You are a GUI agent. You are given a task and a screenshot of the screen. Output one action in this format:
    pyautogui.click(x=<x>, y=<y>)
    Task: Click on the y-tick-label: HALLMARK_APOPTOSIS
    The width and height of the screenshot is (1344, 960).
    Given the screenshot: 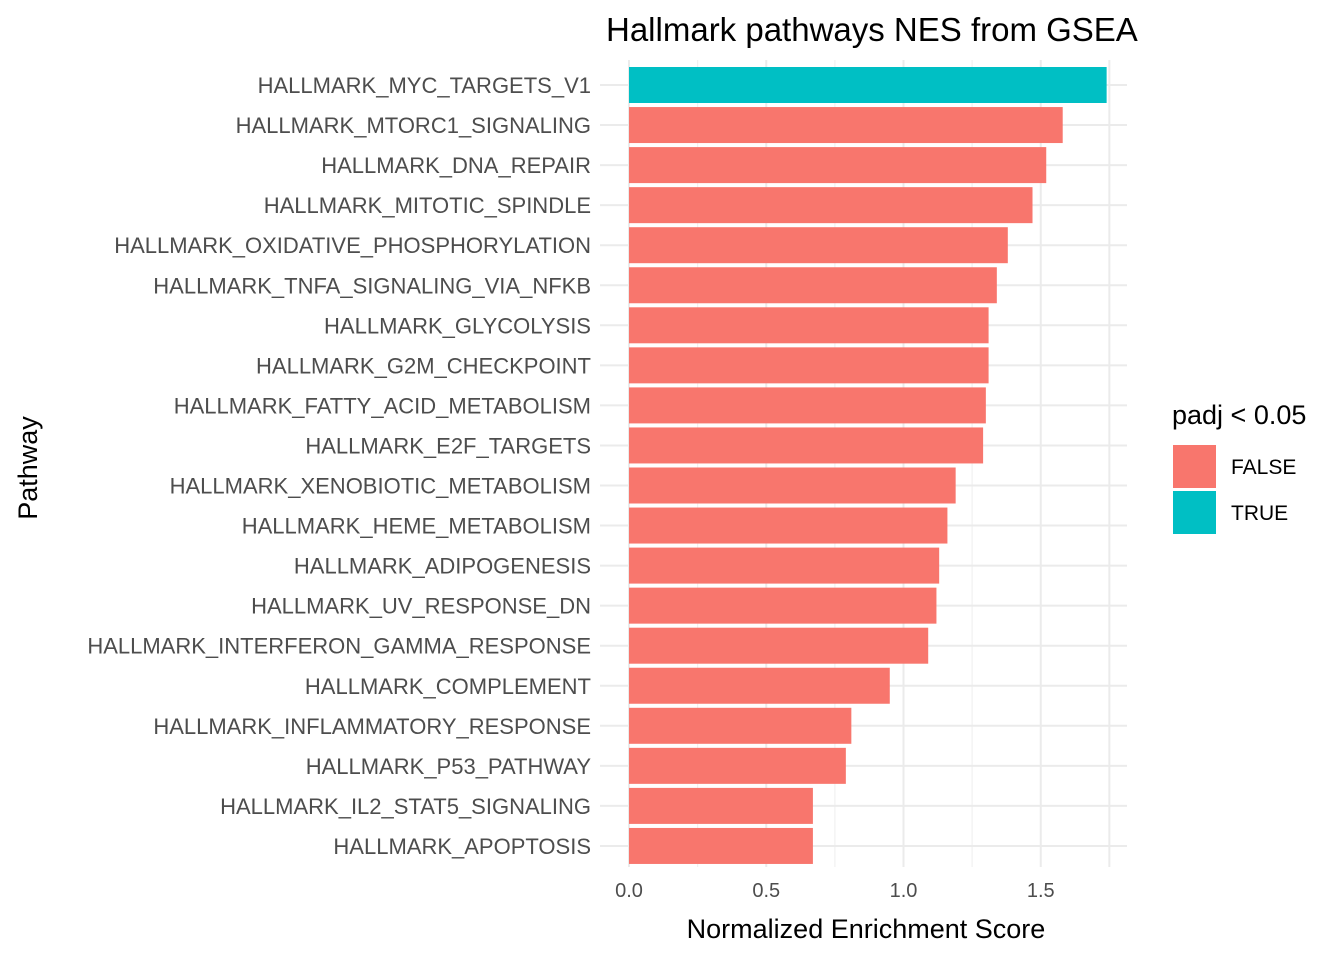 What is the action you would take?
    pyautogui.click(x=462, y=846)
    